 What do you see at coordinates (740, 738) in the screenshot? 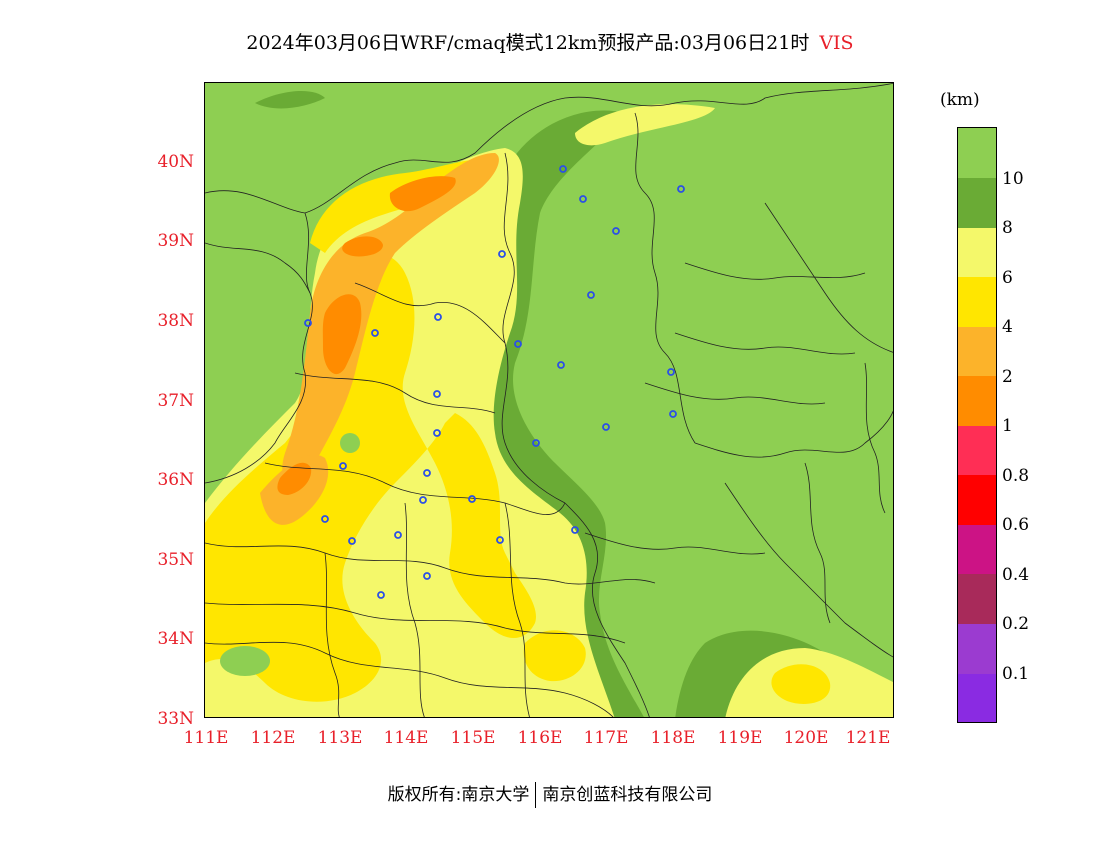
I see `lon-label-119e: 119E` at bounding box center [740, 738].